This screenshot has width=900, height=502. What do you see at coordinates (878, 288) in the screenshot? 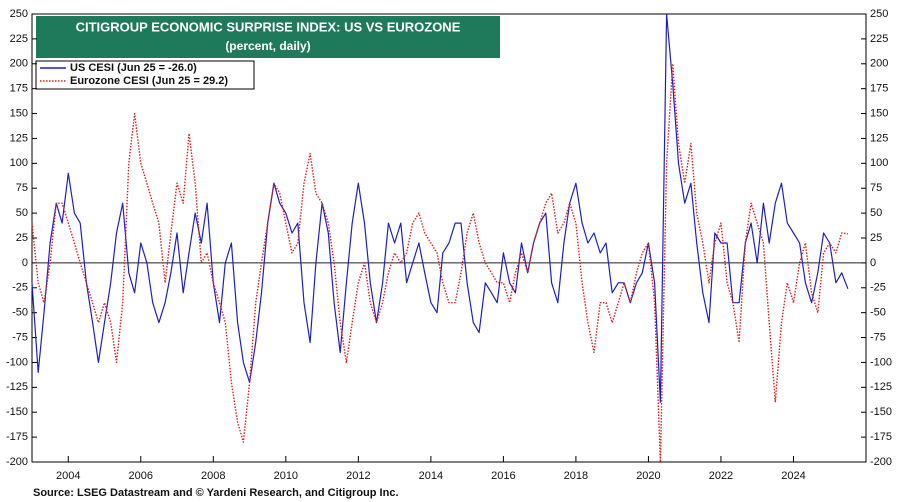
I see `y2-tick-label: -25` at bounding box center [878, 288].